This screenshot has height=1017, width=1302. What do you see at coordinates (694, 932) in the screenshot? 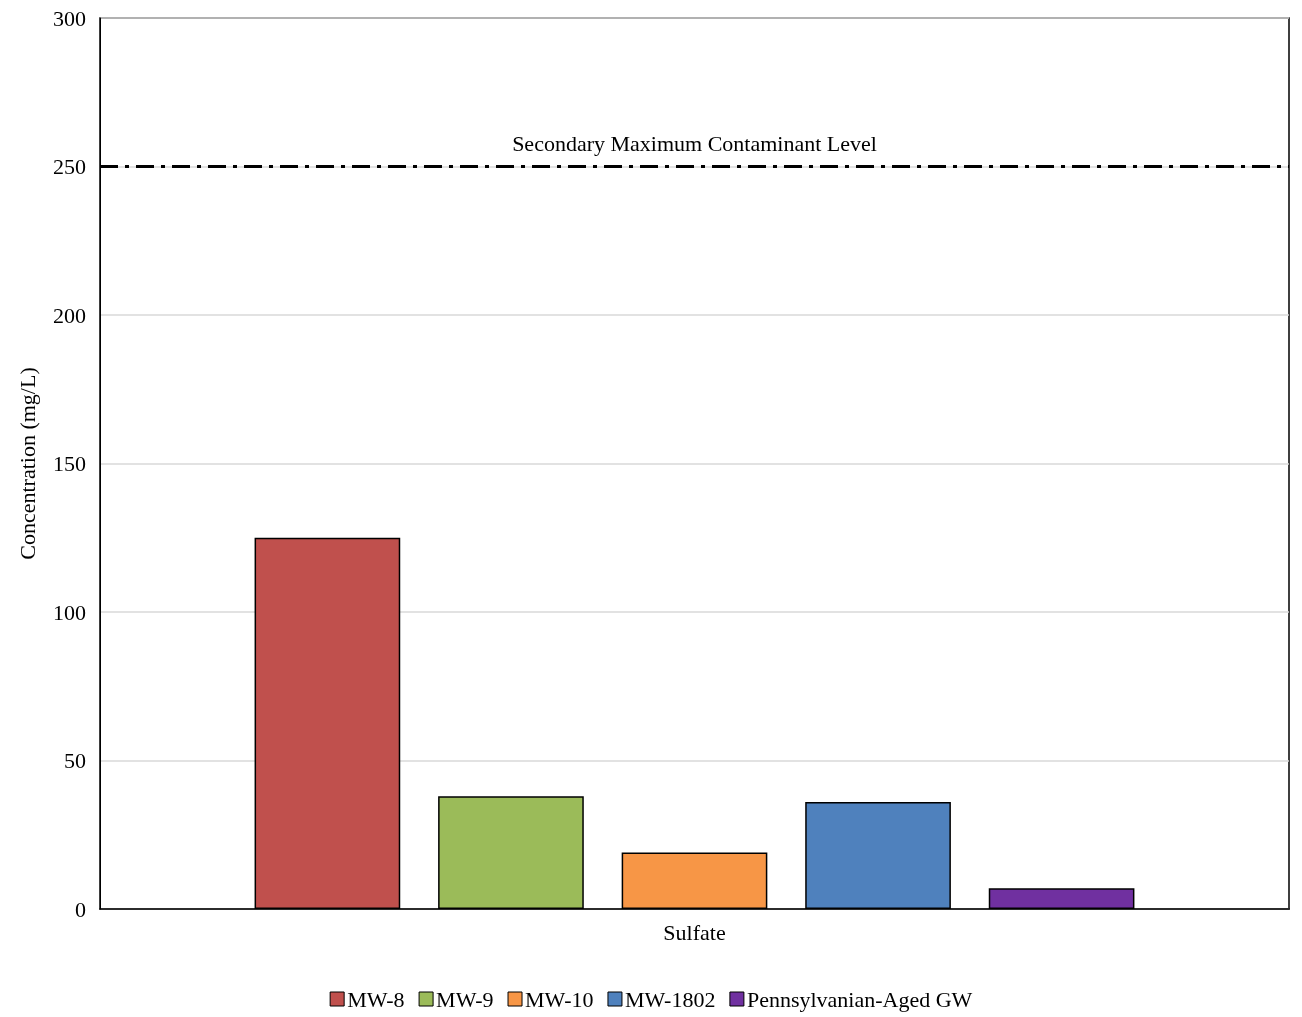
I see `x-tick-label: Sulfate` at bounding box center [694, 932].